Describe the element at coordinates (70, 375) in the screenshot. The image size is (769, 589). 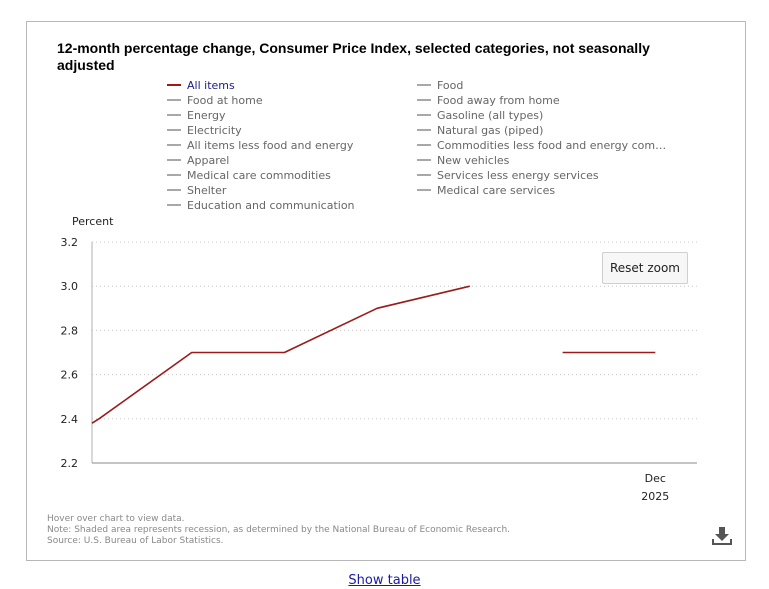
I see `y-tick-label: 2.6` at that location.